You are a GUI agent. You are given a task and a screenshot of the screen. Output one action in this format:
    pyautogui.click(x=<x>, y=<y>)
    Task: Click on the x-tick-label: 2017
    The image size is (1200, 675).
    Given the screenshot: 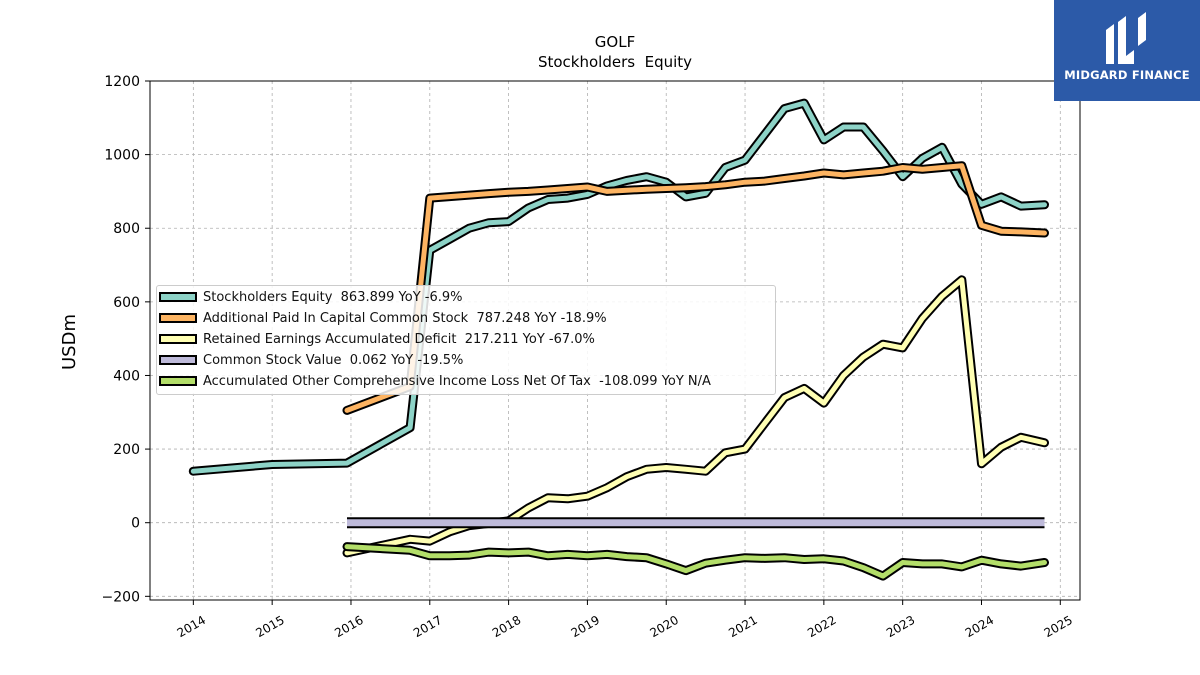 What is the action you would take?
    pyautogui.click(x=427, y=626)
    